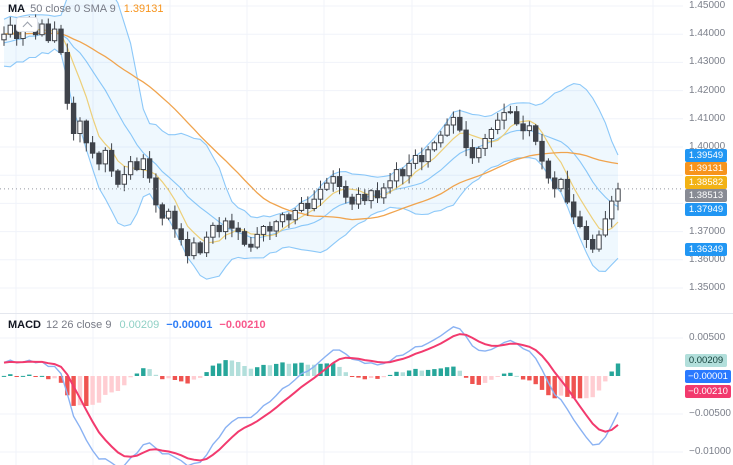 The width and height of the screenshot is (733, 465). I want to click on macd-histogram-badge: 0.00209, so click(706, 360).